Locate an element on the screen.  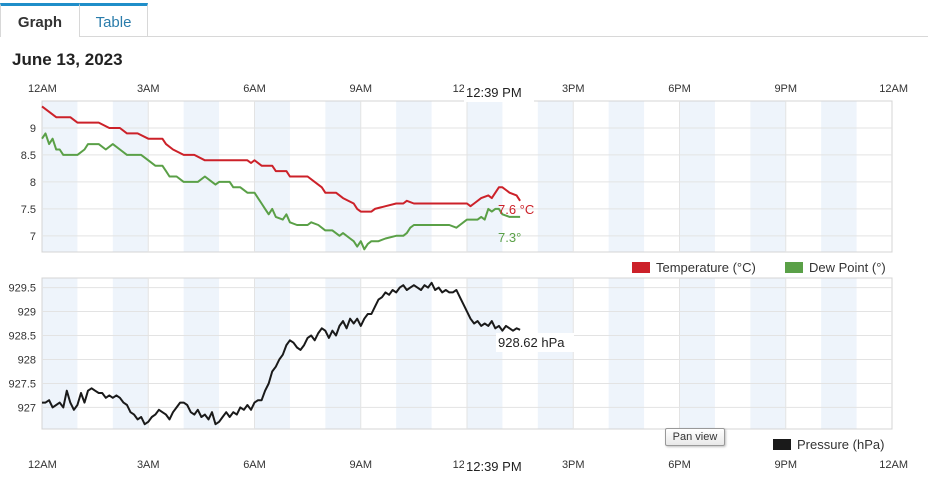
legend-item: Pressure (hPa) is located at coordinates (840, 444).